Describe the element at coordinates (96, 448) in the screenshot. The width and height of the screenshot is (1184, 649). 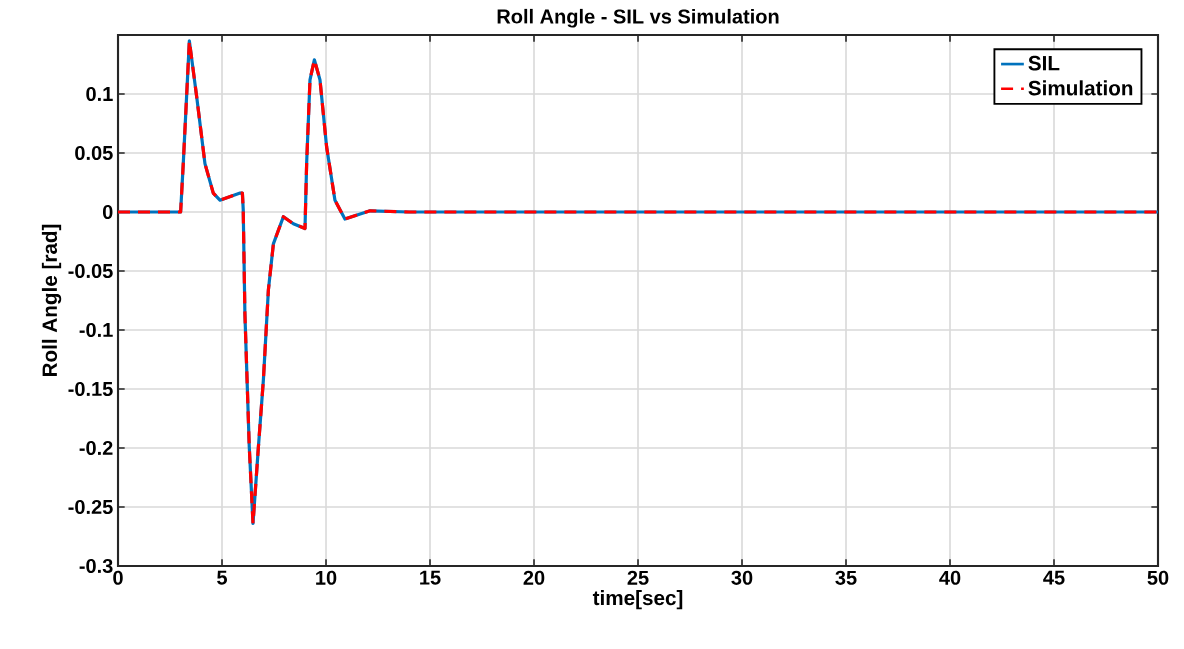
I see `y-tick-label: -0.2` at that location.